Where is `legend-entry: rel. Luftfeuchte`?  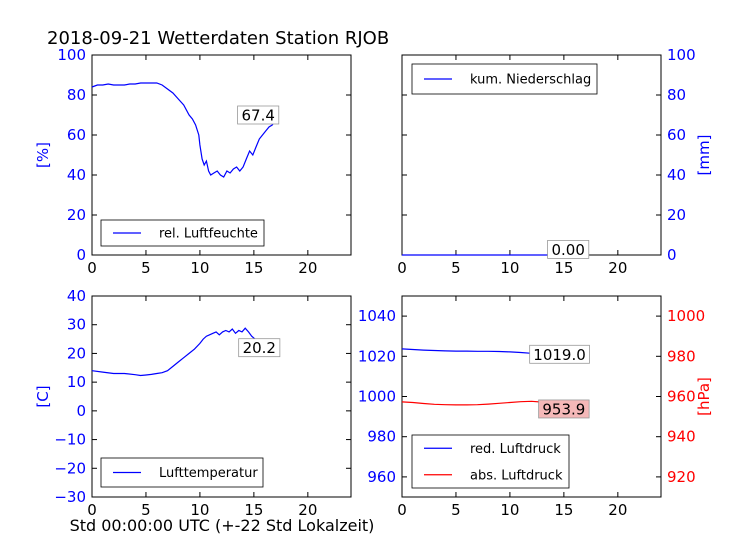
legend-entry: rel. Luftfeuchte is located at coordinates (208, 234).